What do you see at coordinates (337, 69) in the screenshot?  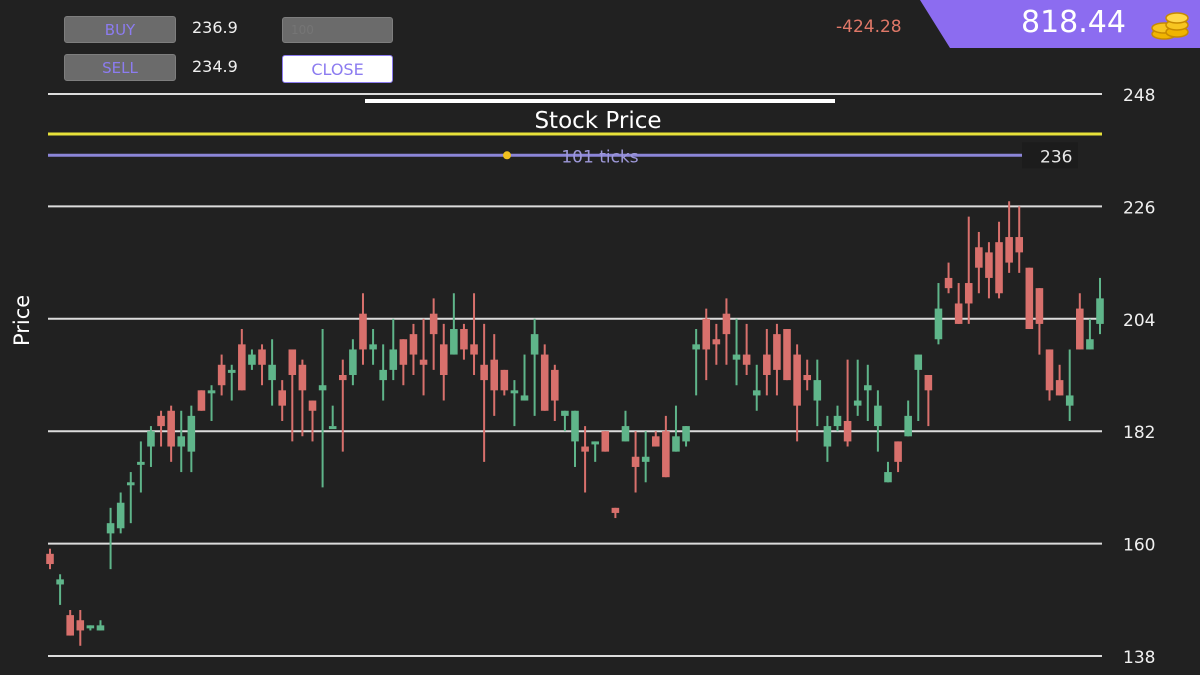 I see `close-position-button: CLOSE` at bounding box center [337, 69].